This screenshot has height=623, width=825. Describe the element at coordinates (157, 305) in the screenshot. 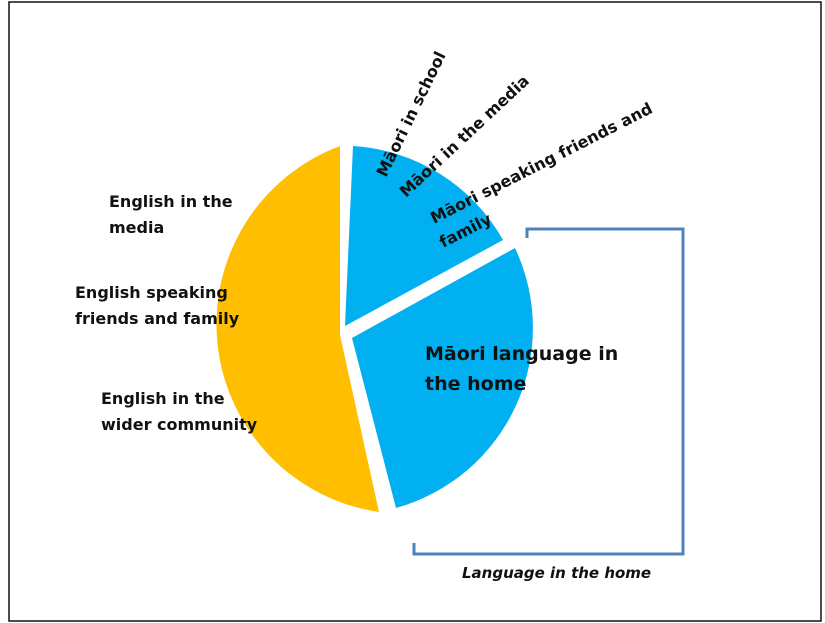

I see `label-english-friends-family: English speaking friends and family` at that location.